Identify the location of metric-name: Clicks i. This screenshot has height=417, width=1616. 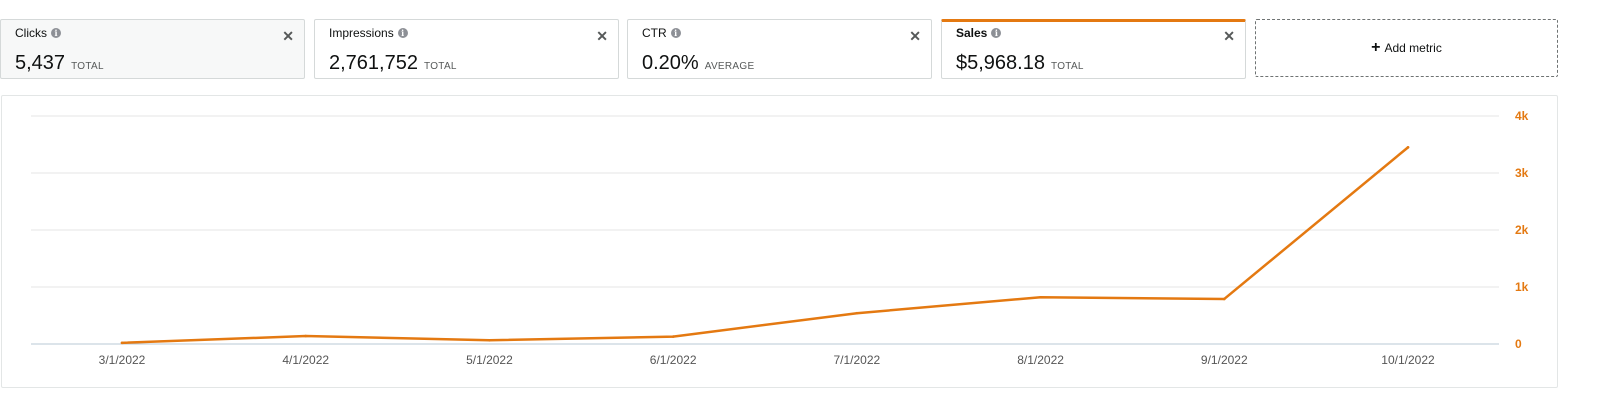
(38, 33).